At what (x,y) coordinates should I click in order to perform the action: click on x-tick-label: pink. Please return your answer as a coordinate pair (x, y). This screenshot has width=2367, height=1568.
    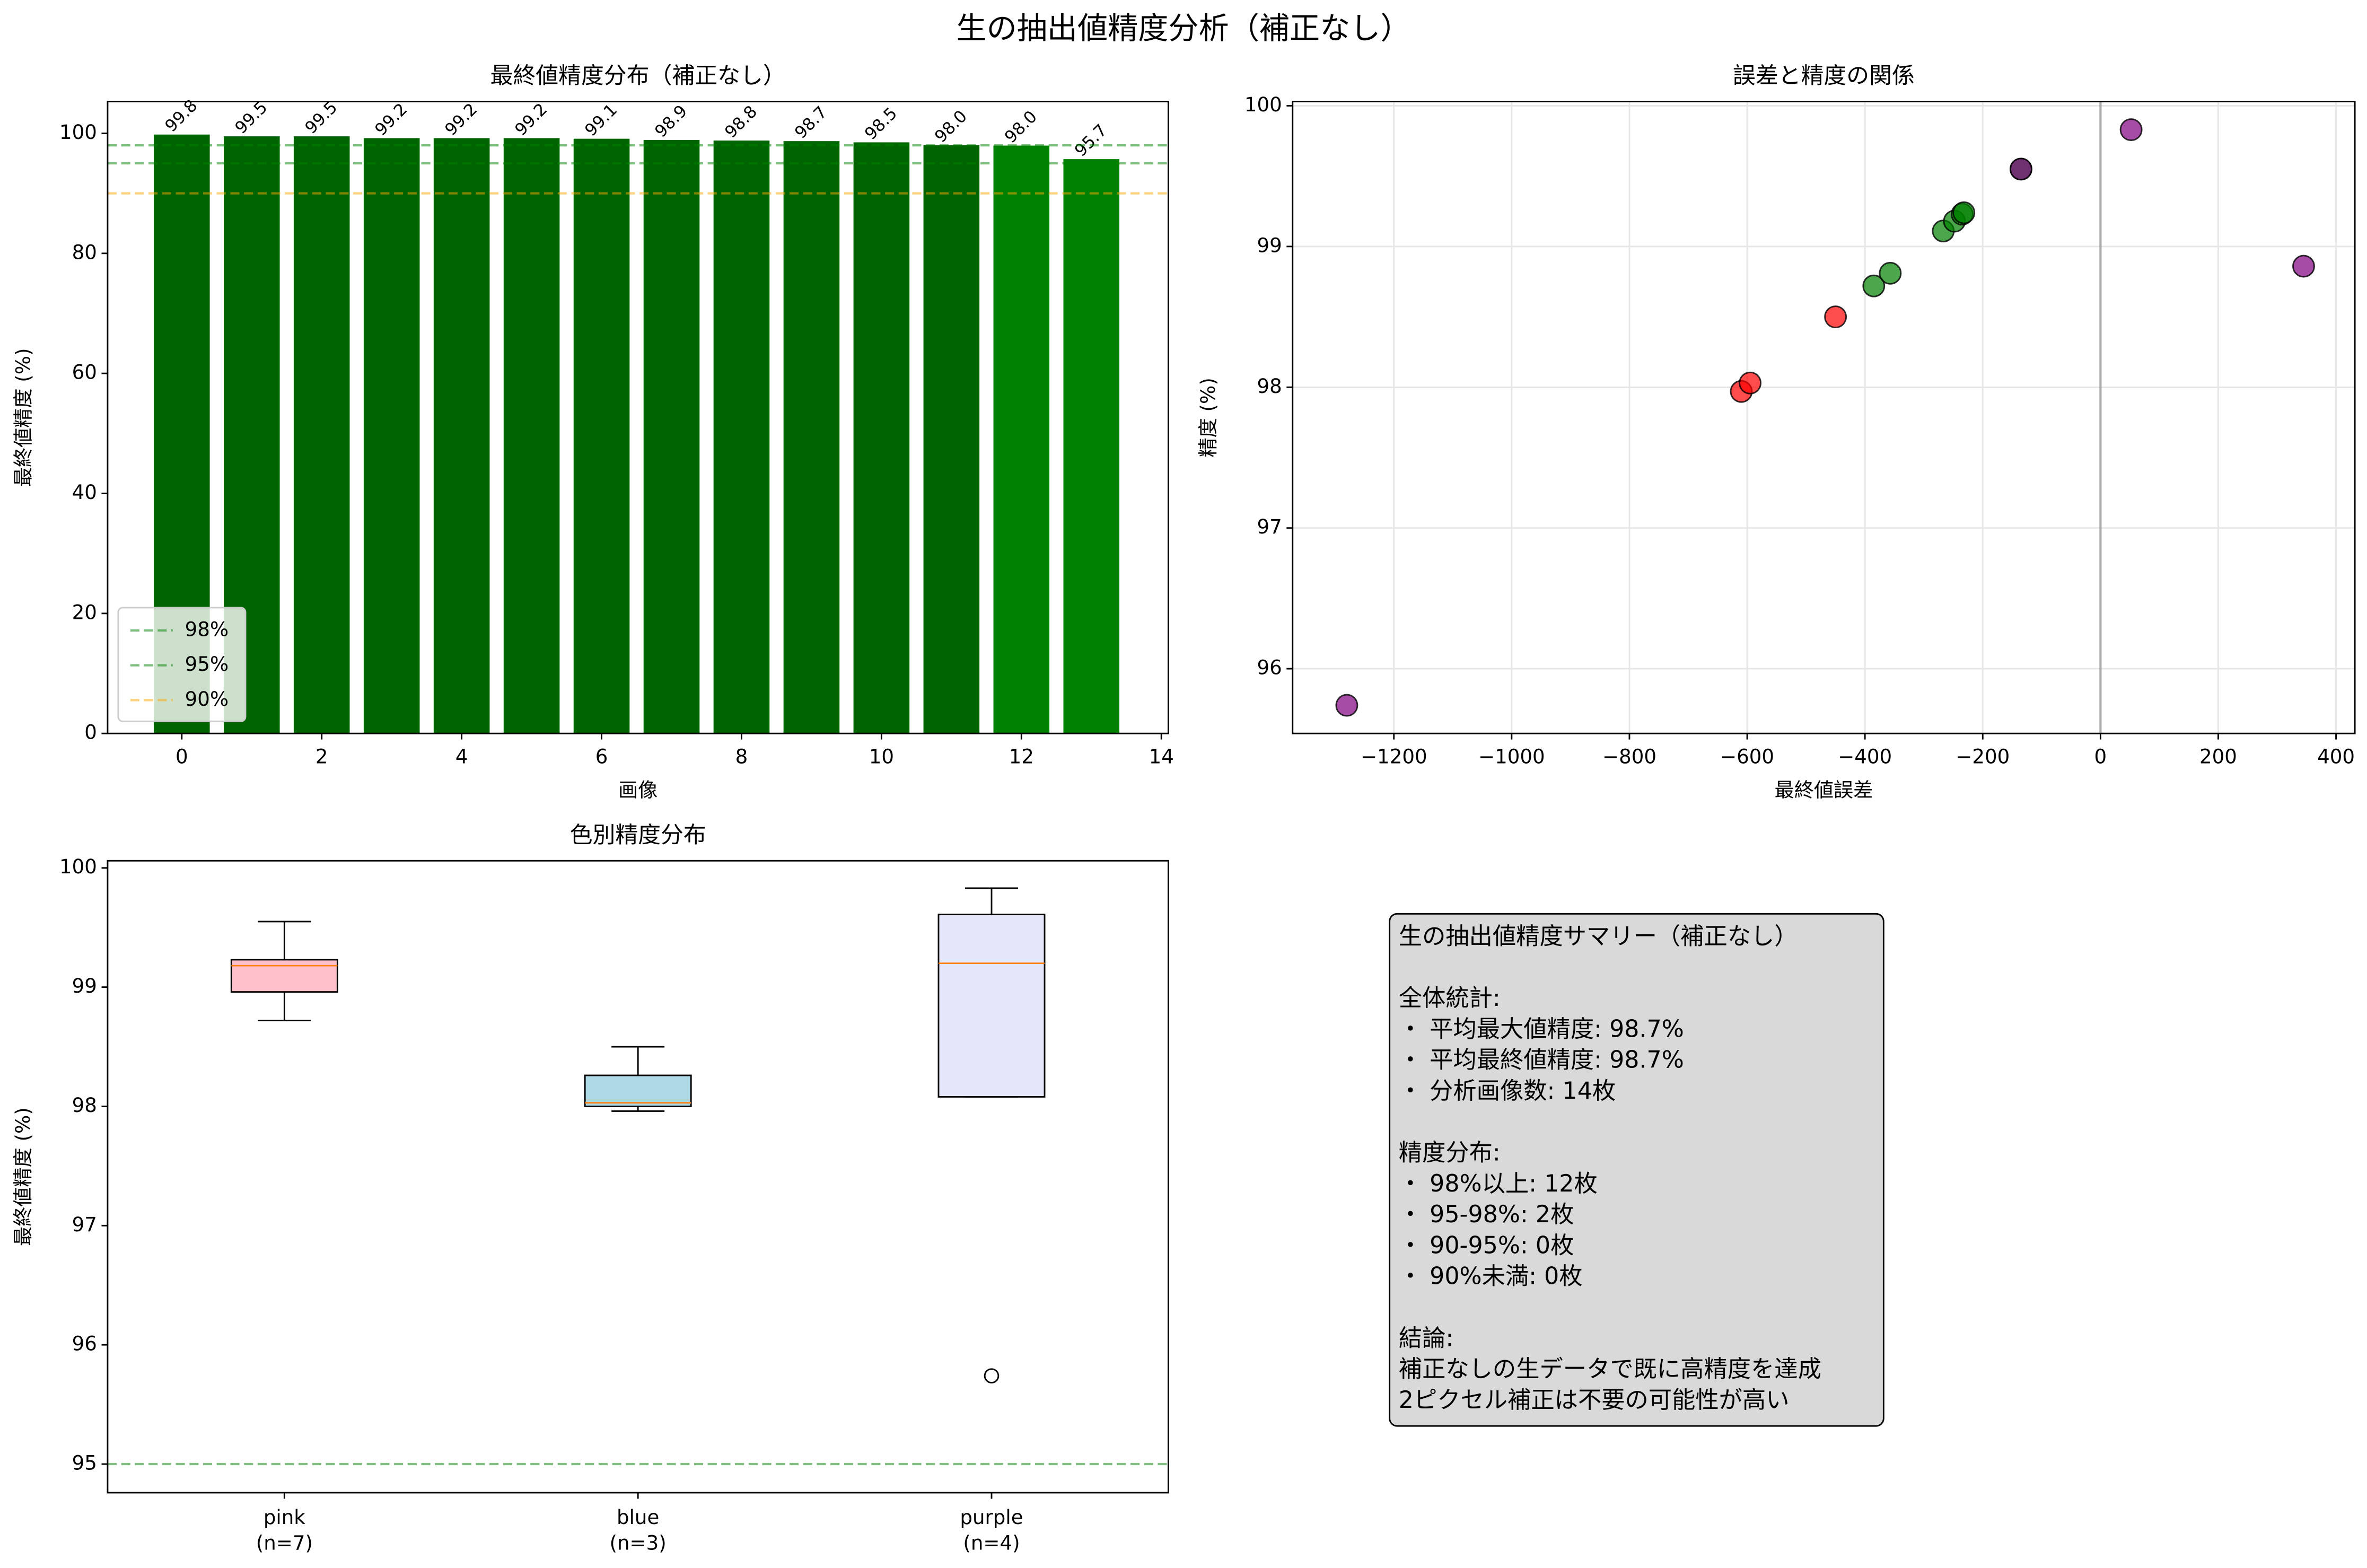
    Looking at the image, I should click on (284, 1517).